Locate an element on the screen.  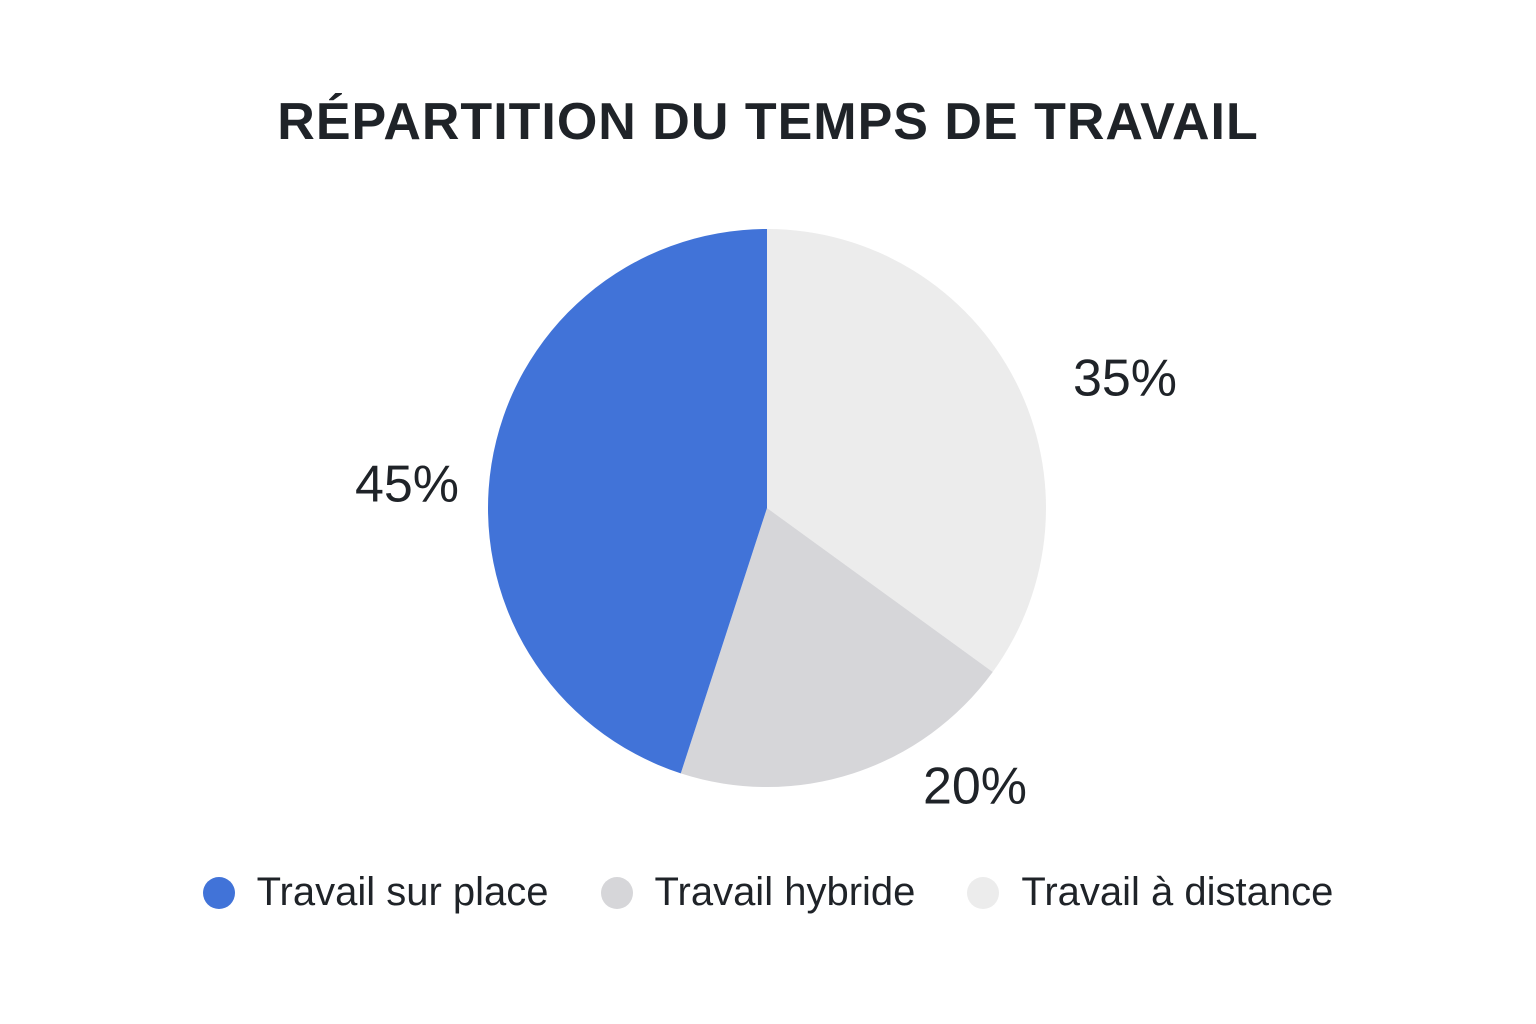
legend-label-travail-a-distance: Travail à distance is located at coordinates (1177, 892).